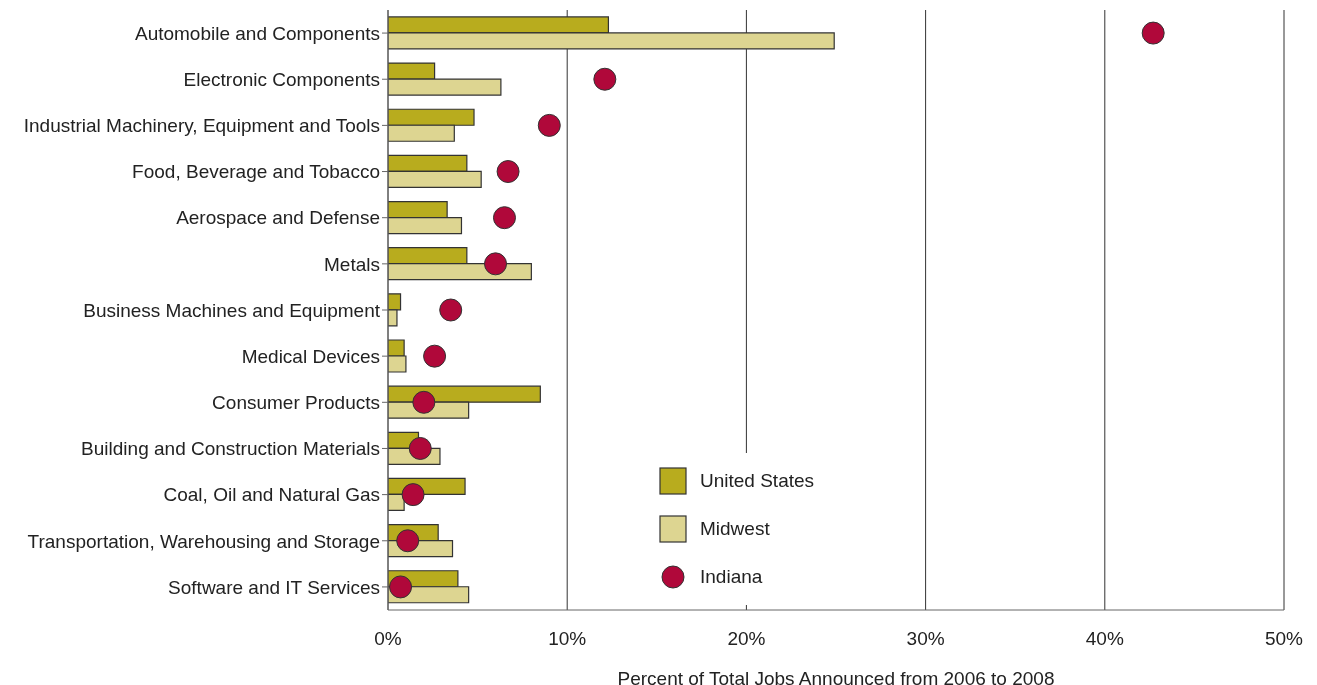 The width and height of the screenshot is (1317, 685). I want to click on y-tick-label: Software and IT Services, so click(274, 587).